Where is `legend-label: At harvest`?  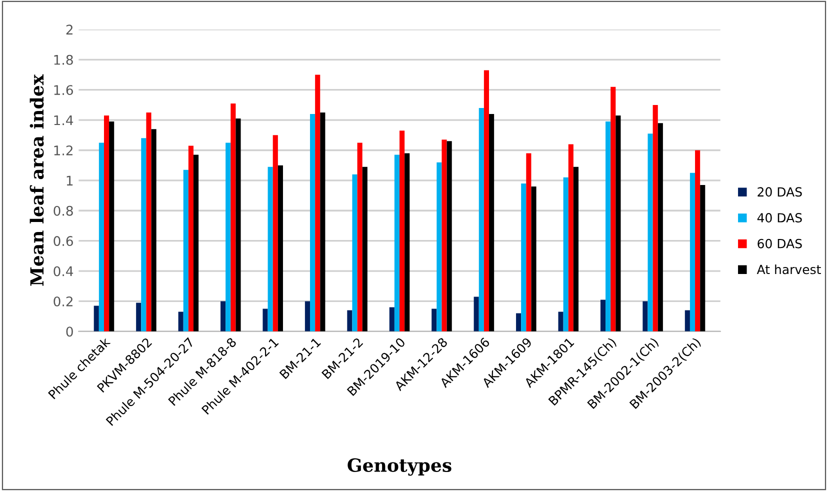
legend-label: At harvest is located at coordinates (788, 269).